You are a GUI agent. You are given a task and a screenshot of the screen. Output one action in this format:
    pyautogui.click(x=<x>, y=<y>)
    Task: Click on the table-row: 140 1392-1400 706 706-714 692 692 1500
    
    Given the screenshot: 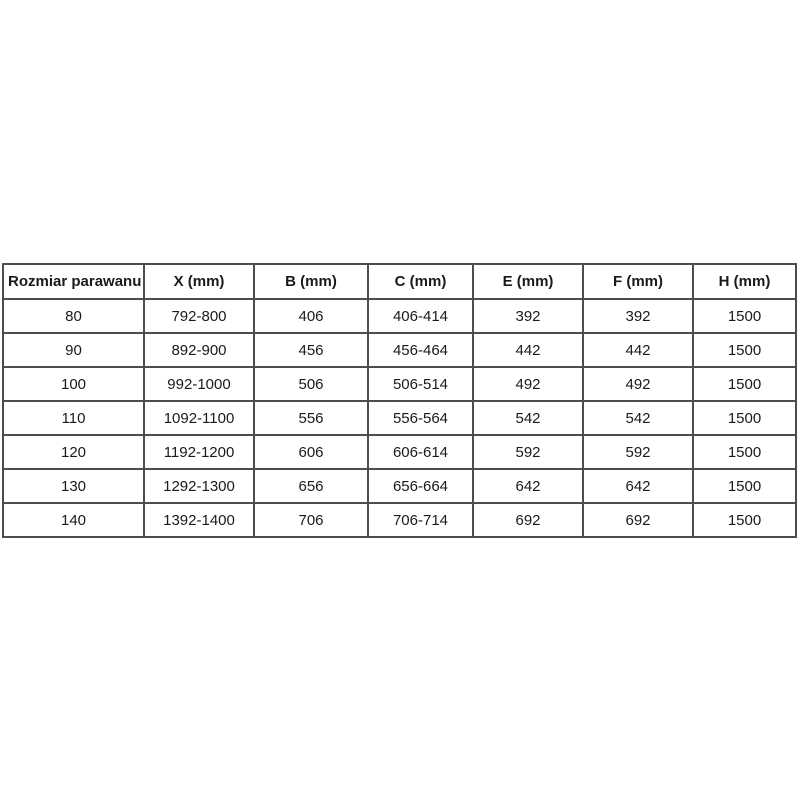 What is the action you would take?
    pyautogui.click(x=399, y=520)
    